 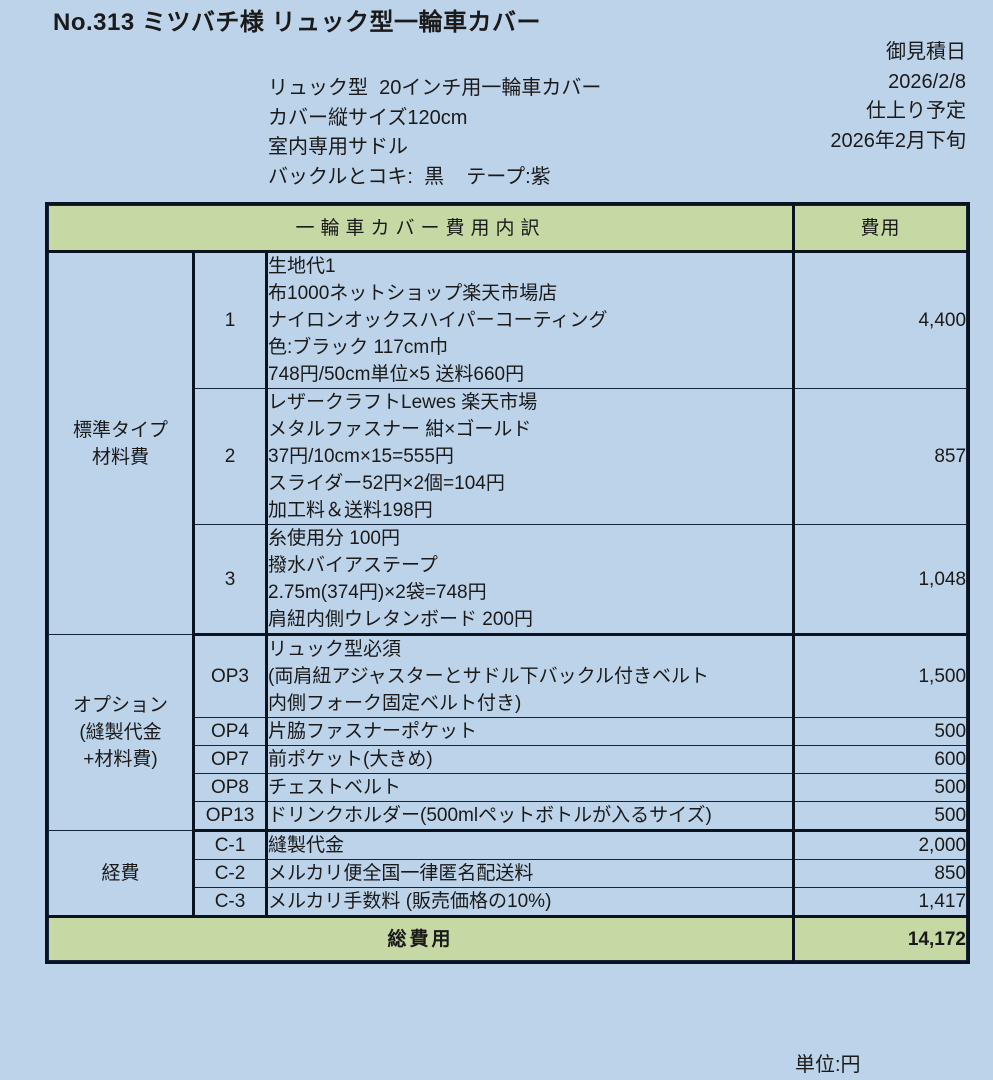 I want to click on page-title: No.313 ミツバチ様 リュック型一輪車カバー, so click(x=297, y=22).